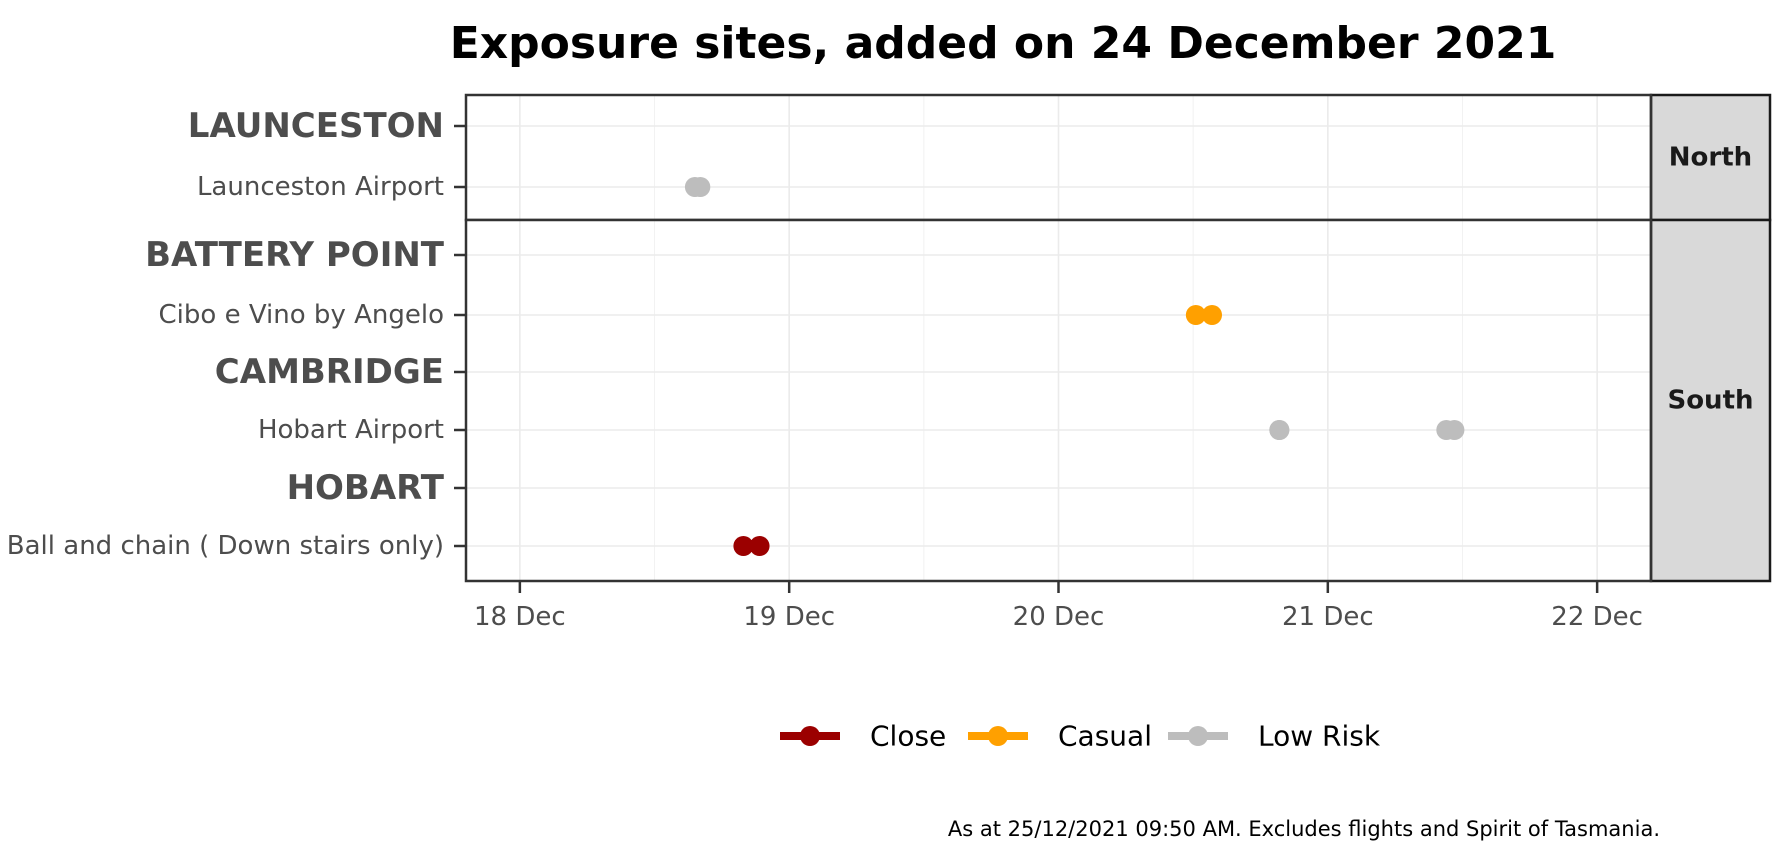 The height and width of the screenshot is (868, 1792). I want to click on legend-label: Casual, so click(1105, 736).